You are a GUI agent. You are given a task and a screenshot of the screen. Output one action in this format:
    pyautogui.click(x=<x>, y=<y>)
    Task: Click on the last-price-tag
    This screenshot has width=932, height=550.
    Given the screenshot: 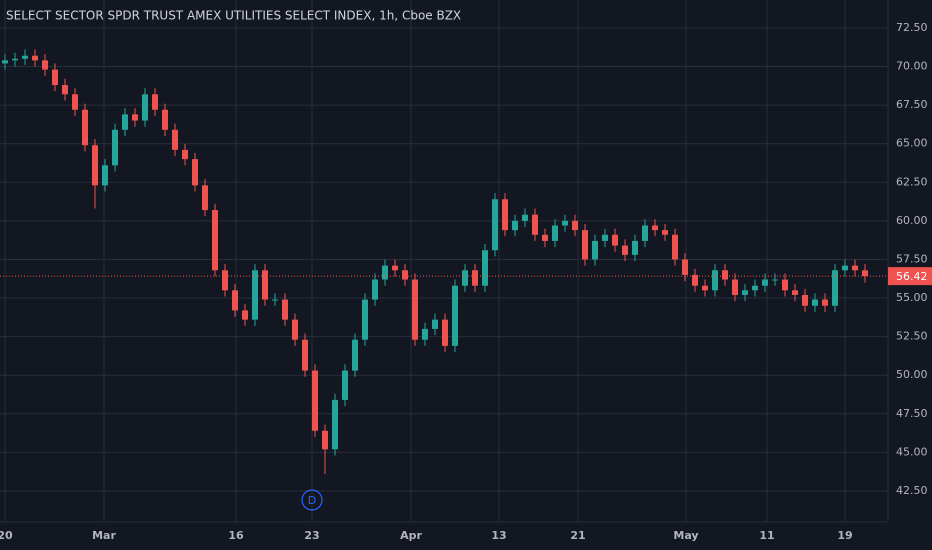 What is the action you would take?
    pyautogui.click(x=910, y=276)
    